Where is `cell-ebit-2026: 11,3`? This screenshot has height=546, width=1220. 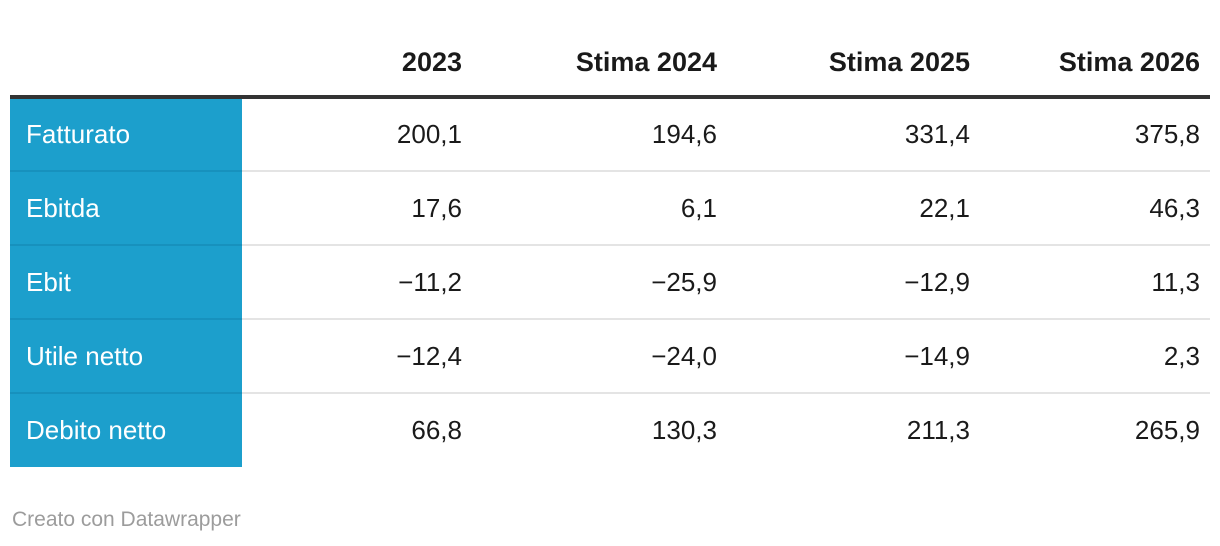
cell-ebit-2026: 11,3 is located at coordinates (1095, 282).